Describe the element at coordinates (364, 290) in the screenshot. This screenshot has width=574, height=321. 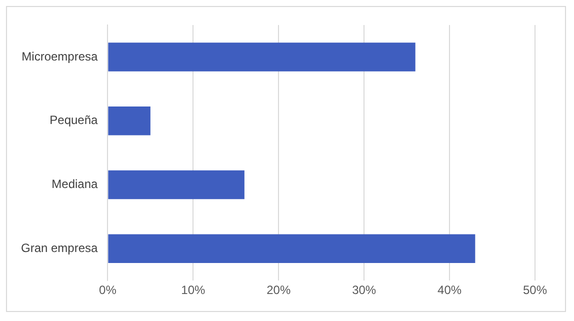
I see `x-tick-label: 30%` at that location.